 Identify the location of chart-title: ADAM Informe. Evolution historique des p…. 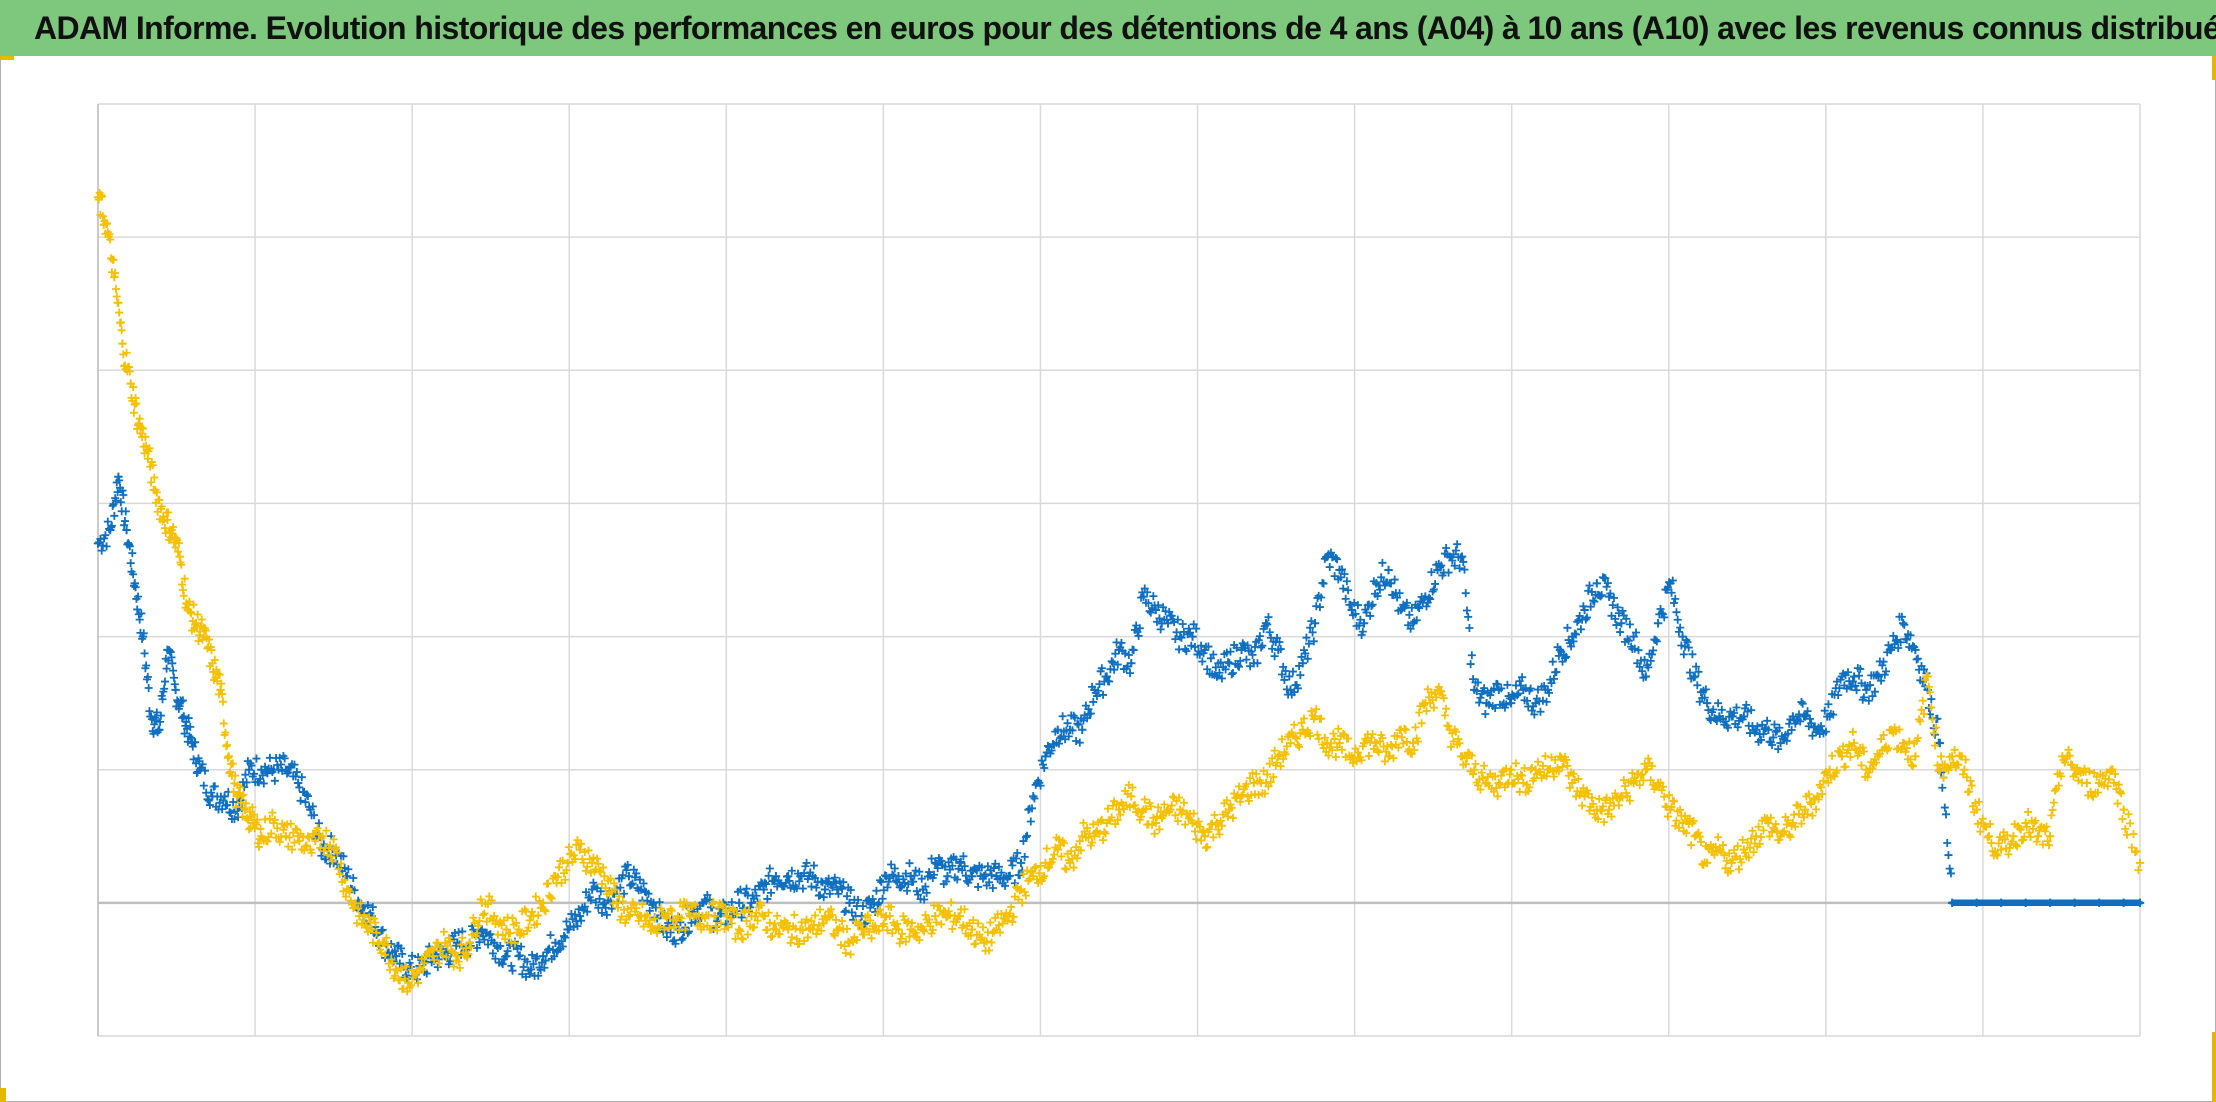
(1125, 27).